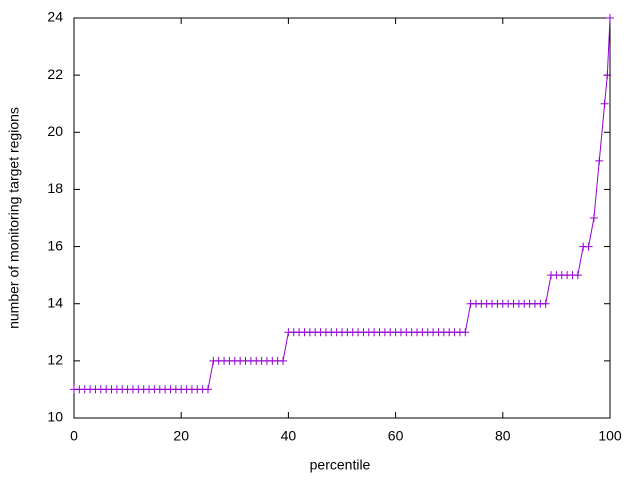 This screenshot has height=480, width=640. Describe the element at coordinates (503, 436) in the screenshot. I see `x-tick-label: 80` at that location.